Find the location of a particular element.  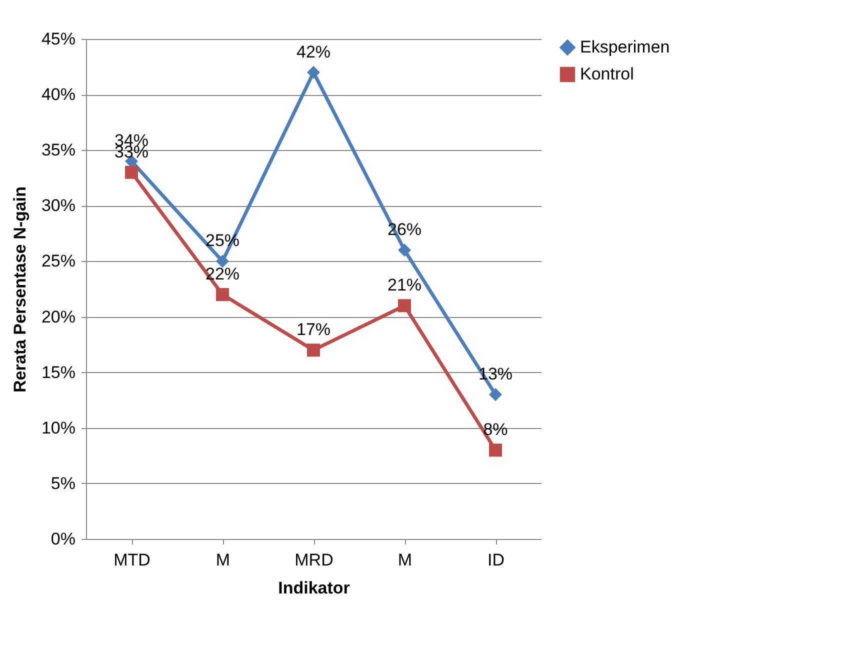

data-label: 21% is located at coordinates (404, 285).